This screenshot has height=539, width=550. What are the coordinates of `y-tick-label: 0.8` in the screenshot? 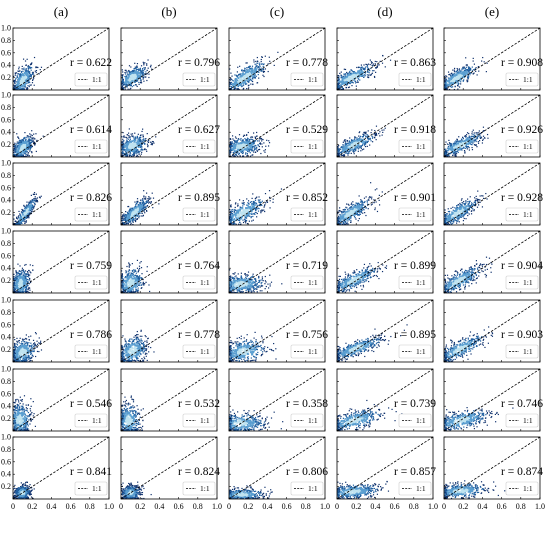 It's located at (6, 107).